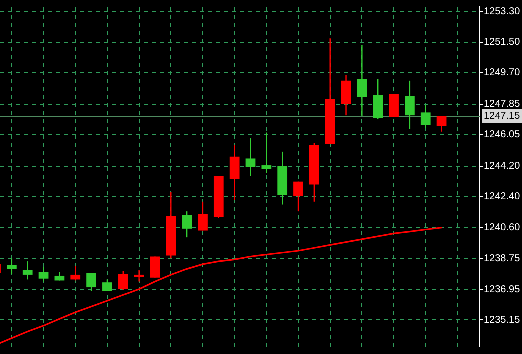  Describe the element at coordinates (502, 116) in the screenshot. I see `ref-line-label: 1247.15` at that location.